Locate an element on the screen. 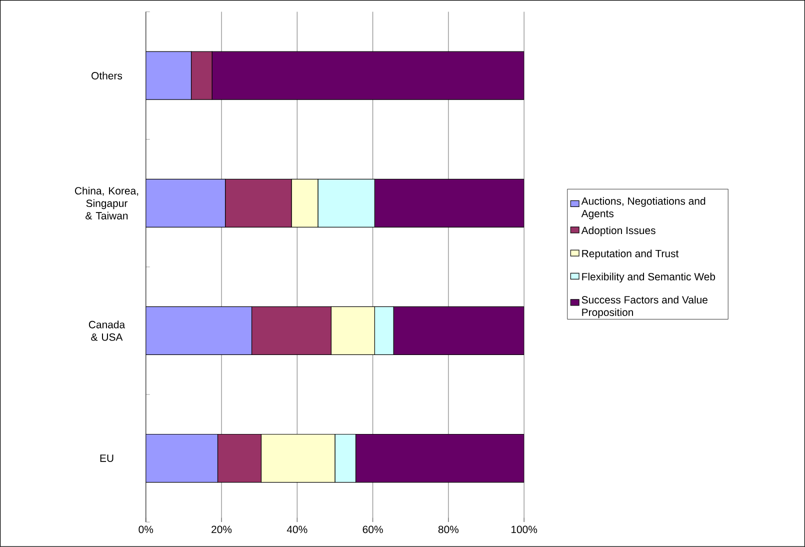  legend-label: Flexibility and Semantic Web is located at coordinates (649, 277).